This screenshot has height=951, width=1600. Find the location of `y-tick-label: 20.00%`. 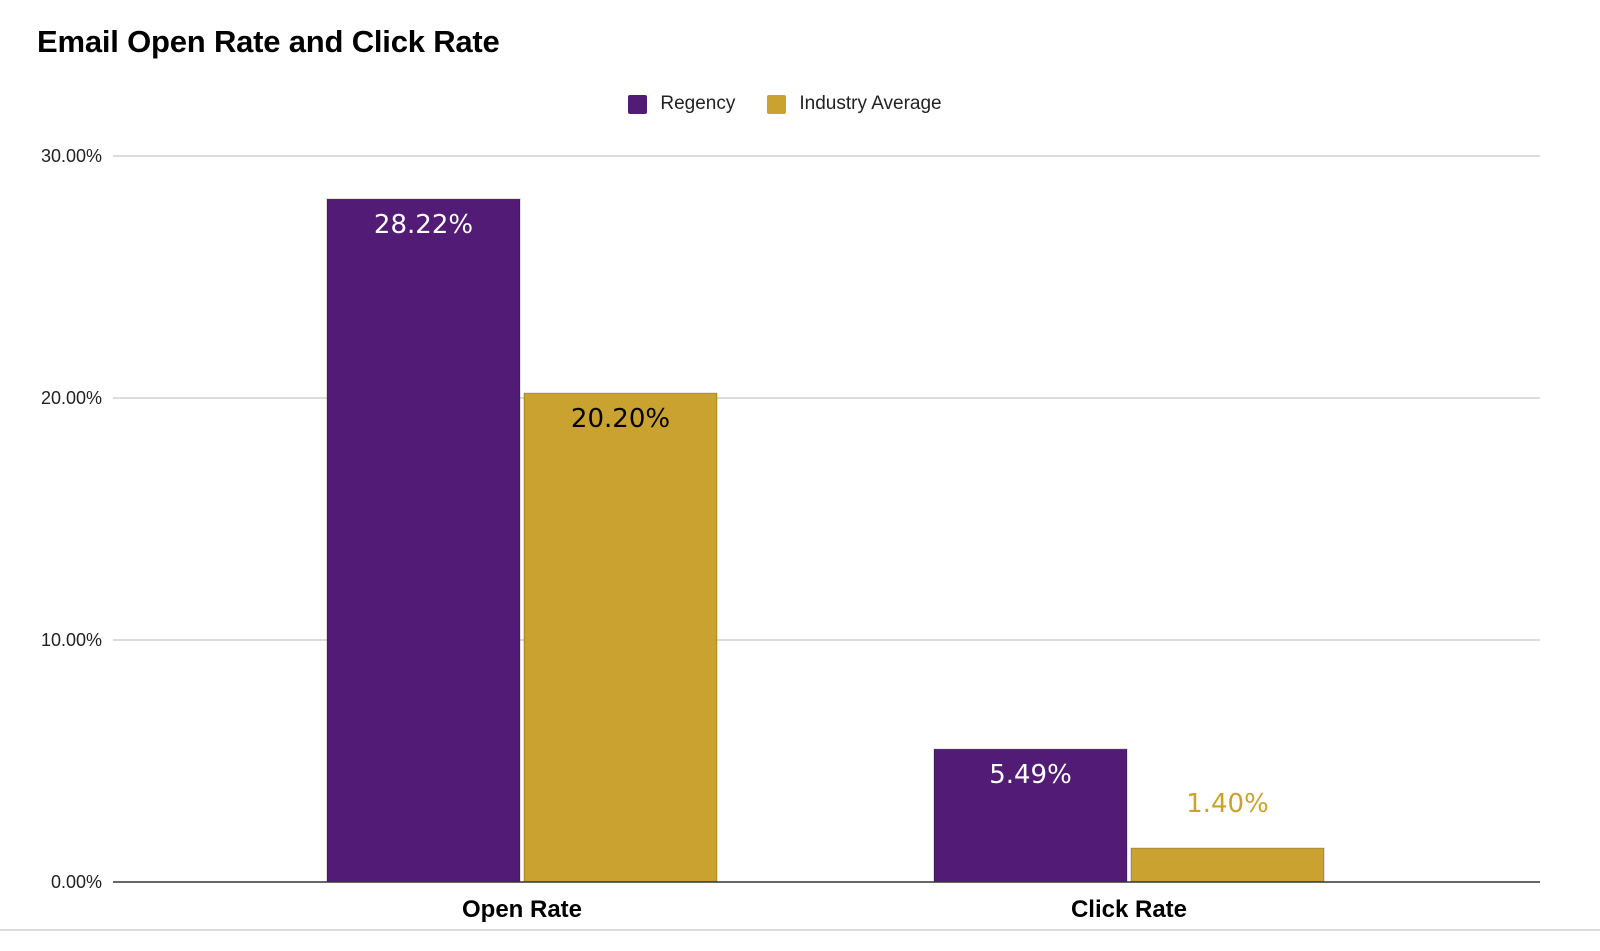

y-tick-label: 20.00% is located at coordinates (71, 398).